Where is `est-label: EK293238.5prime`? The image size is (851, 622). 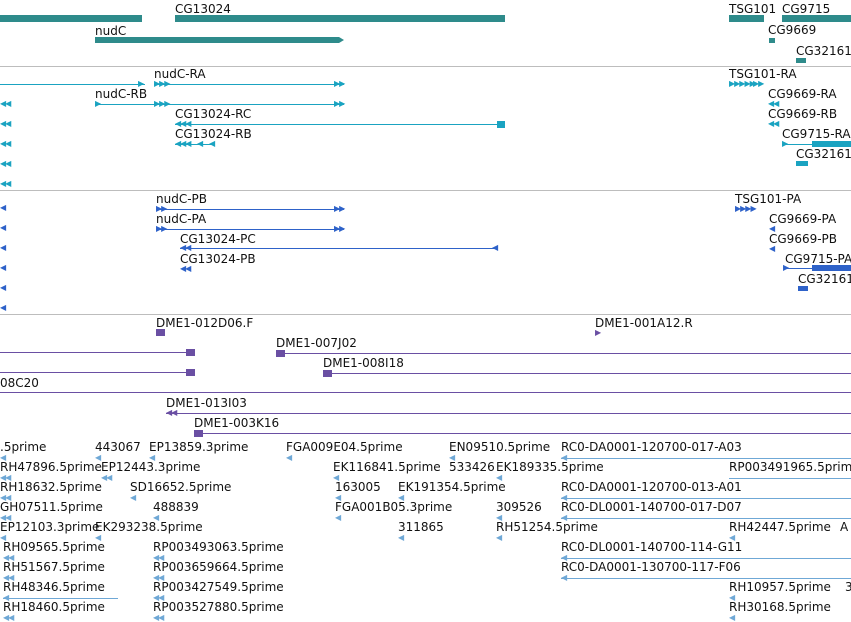
est-label: EK293238.5prime is located at coordinates (149, 527).